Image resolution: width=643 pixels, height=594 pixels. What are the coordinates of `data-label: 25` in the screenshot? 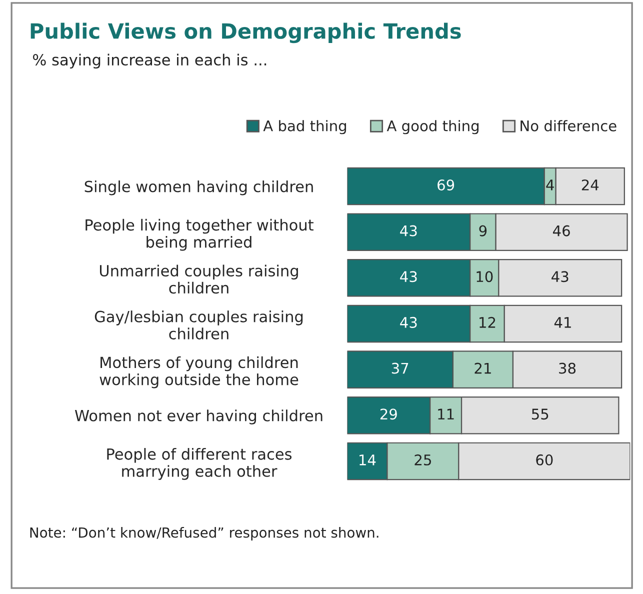 It's located at (422, 460).